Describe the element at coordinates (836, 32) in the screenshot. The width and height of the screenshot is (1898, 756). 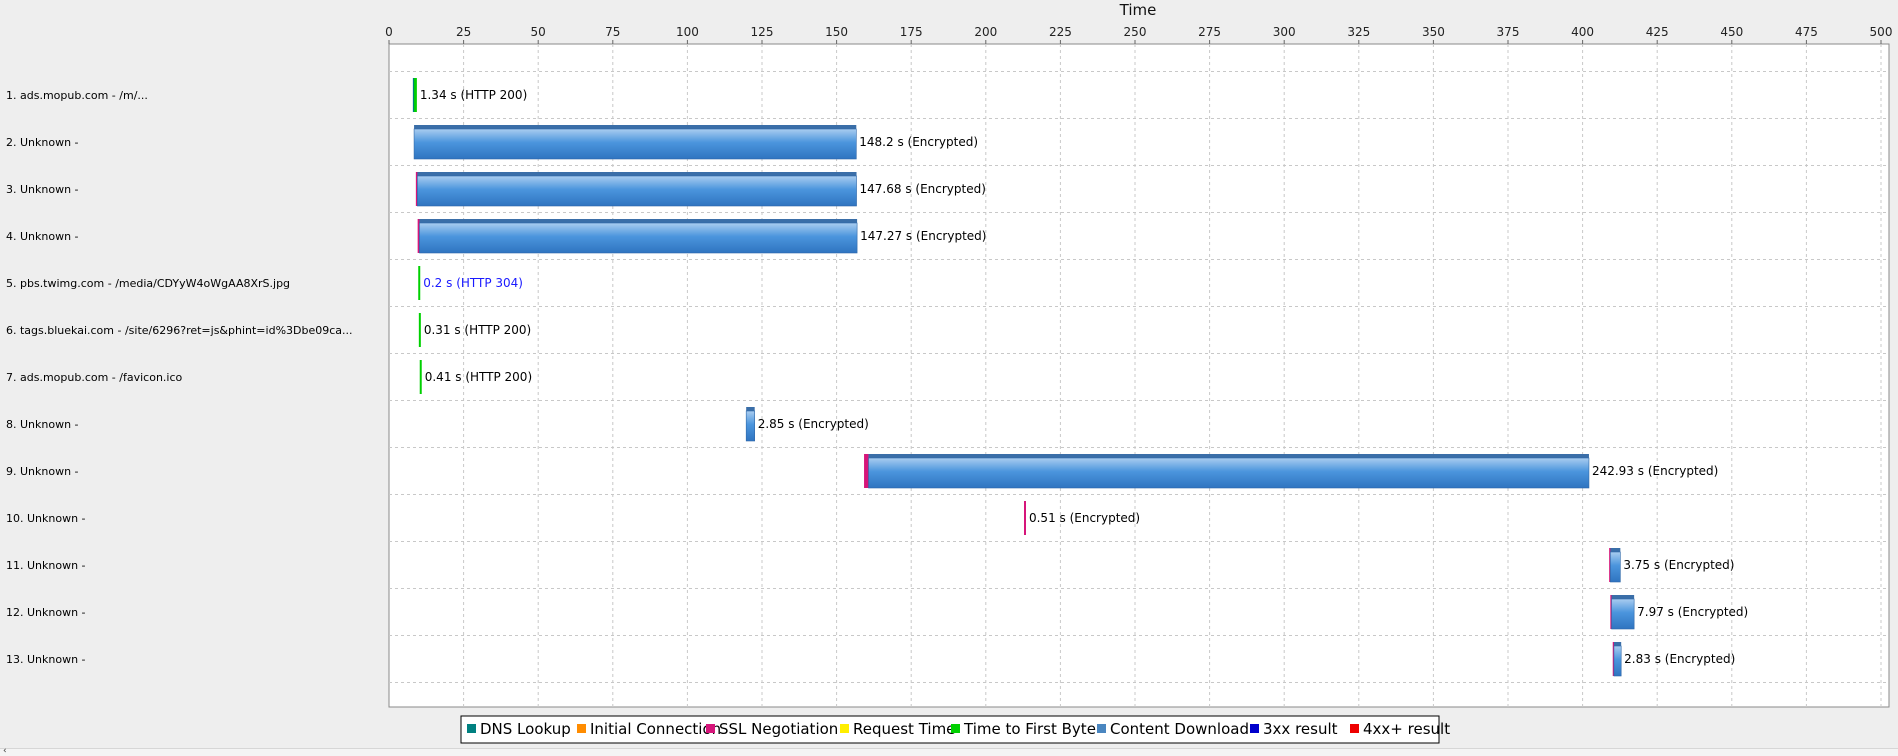
I see `x-tick-label: 150` at that location.